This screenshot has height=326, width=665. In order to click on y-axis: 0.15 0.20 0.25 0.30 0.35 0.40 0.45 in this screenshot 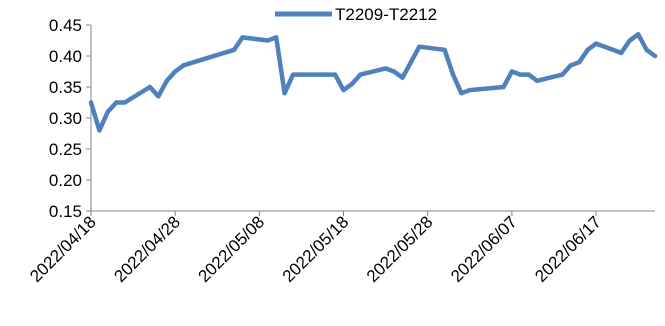, I will do `click(70, 118)`.